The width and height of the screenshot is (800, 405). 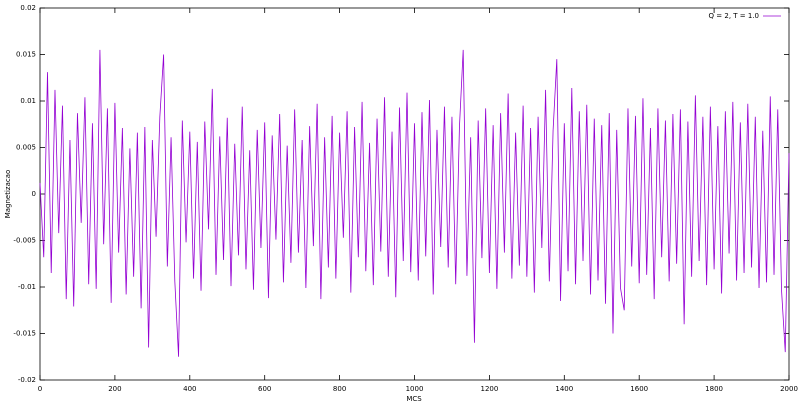 I want to click on y-tick-label: 0.01, so click(x=28, y=101).